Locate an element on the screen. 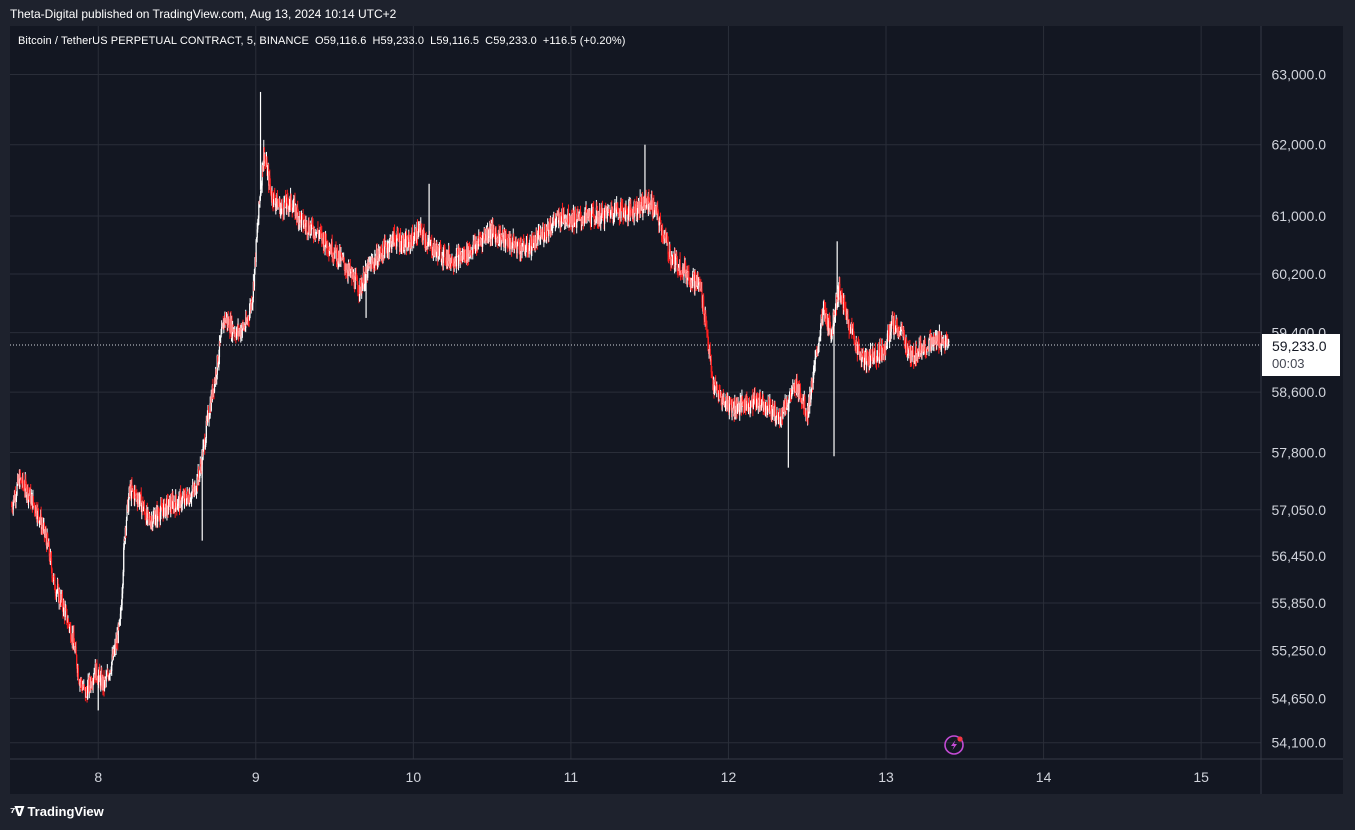  y-tick-label: 55,850.0 is located at coordinates (1299, 603).